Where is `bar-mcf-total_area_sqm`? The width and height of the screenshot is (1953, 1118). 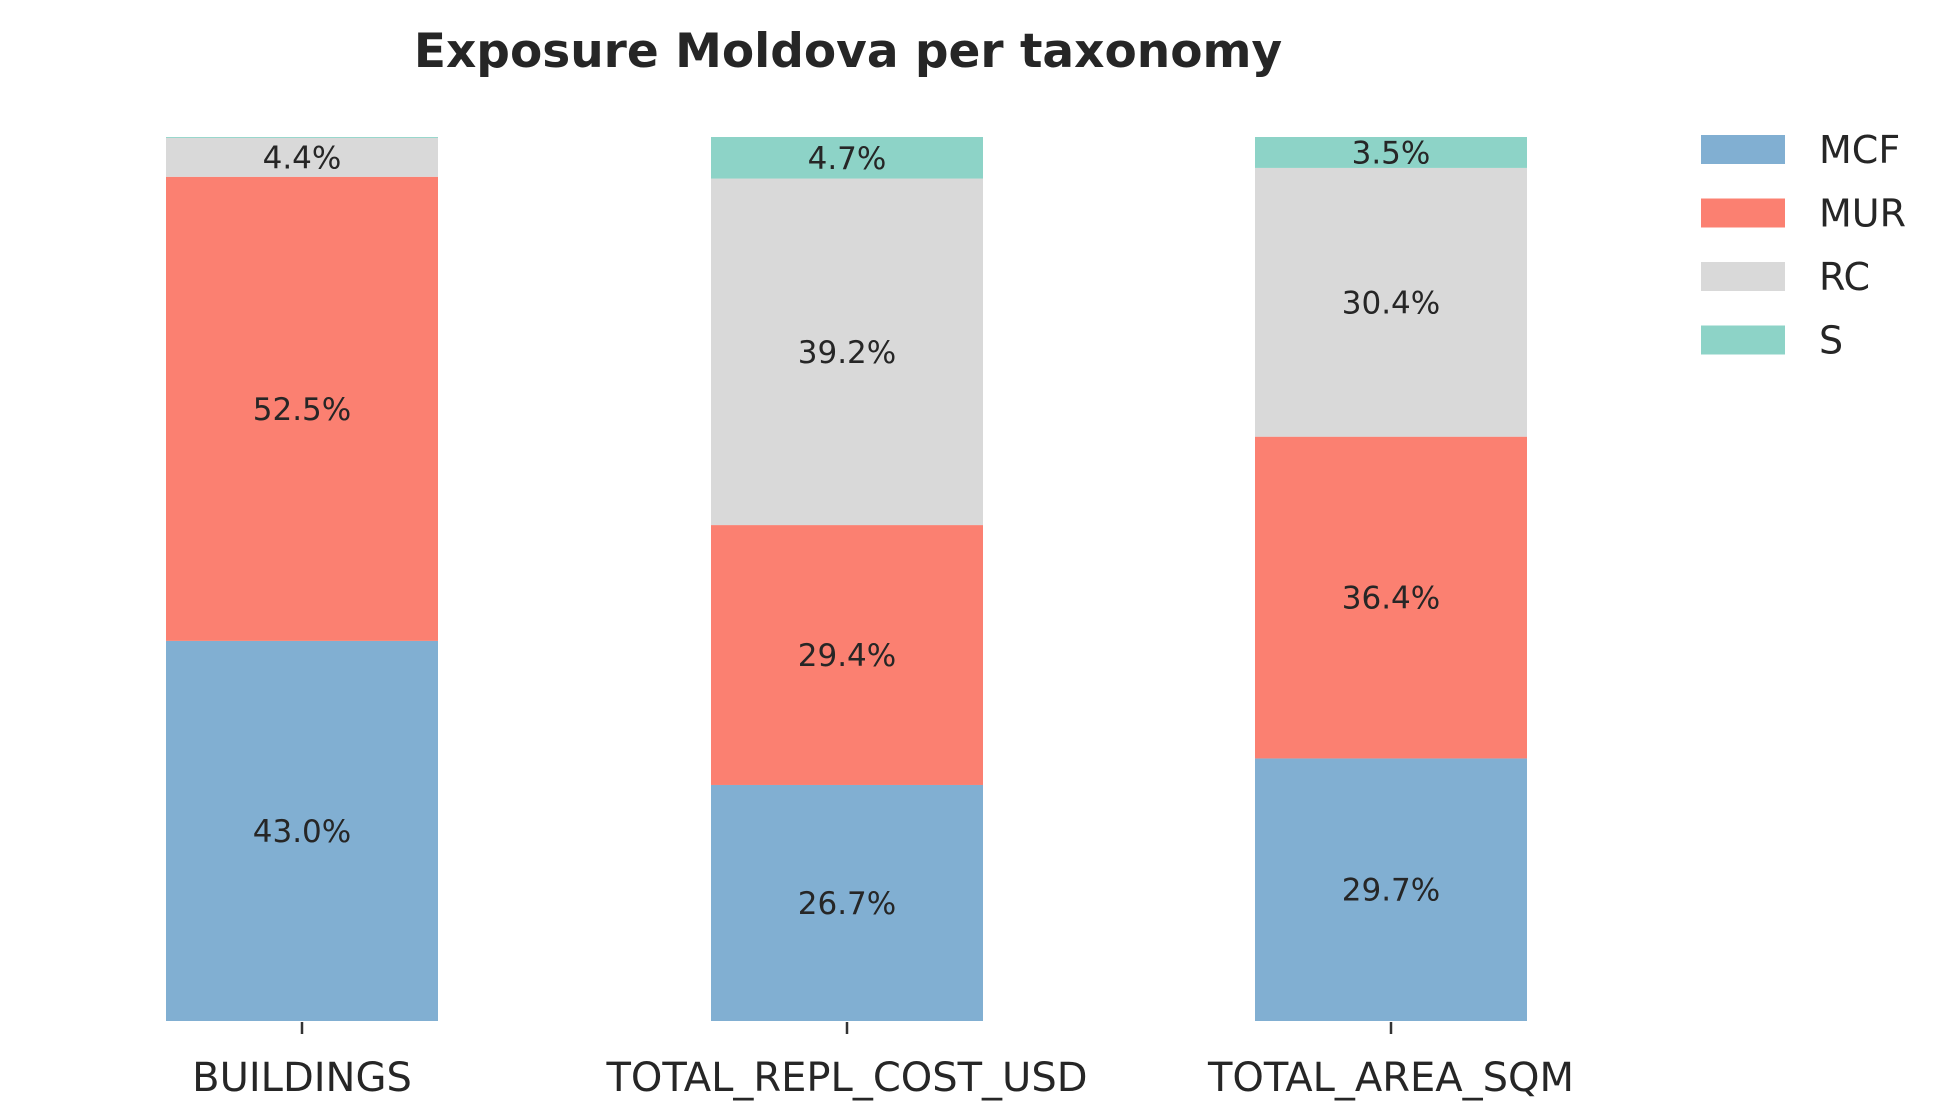 bar-mcf-total_area_sqm is located at coordinates (1391, 889).